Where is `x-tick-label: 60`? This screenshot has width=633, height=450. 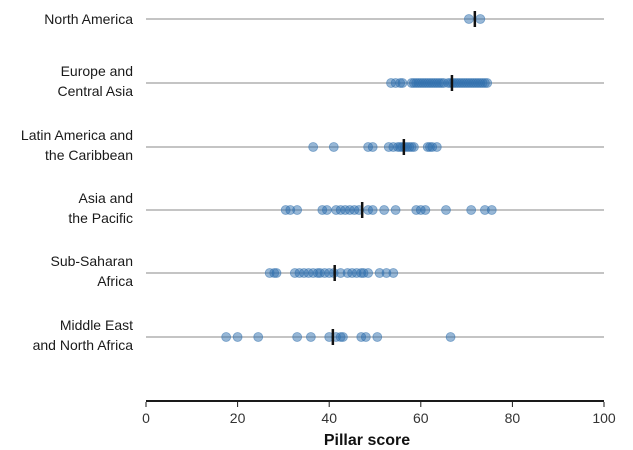
x-tick-label: 60 is located at coordinates (421, 418).